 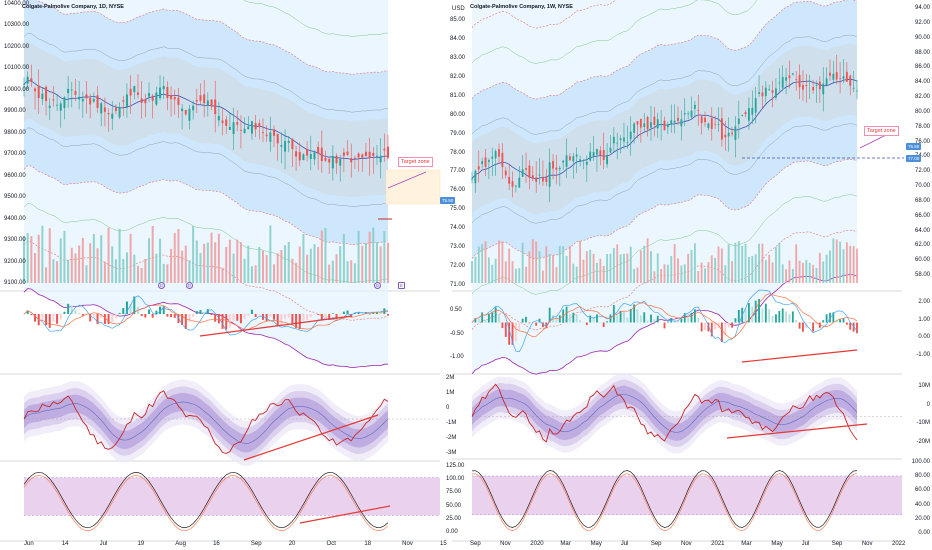 What do you see at coordinates (345, 514) in the screenshot?
I see `divergence-line-stochastic` at bounding box center [345, 514].